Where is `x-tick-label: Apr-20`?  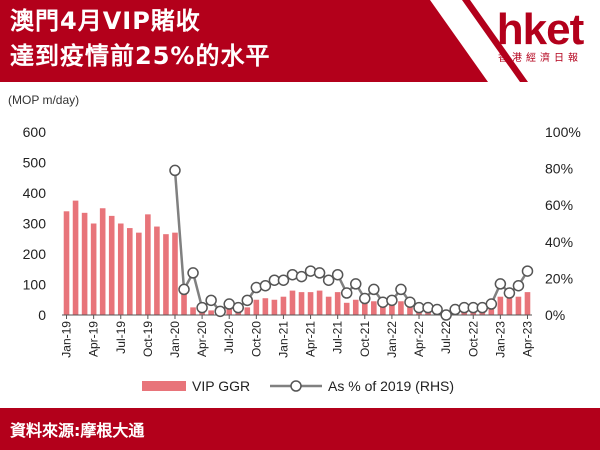 x-tick-label: Apr-20 is located at coordinates (202, 339).